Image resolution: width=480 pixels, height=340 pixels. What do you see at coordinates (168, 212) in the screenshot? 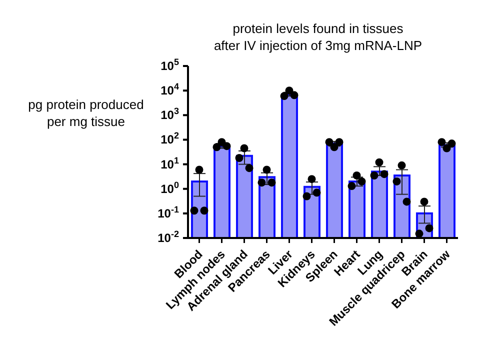
I see `y-tick-label: 10$^{-1}$` at bounding box center [168, 212].